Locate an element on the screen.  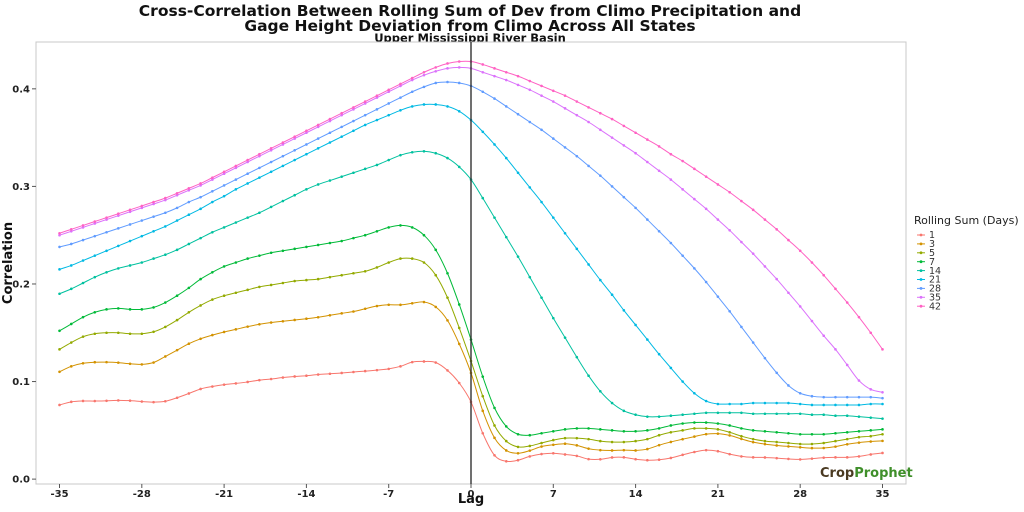
x-tick-label: -7 is located at coordinates (388, 494).